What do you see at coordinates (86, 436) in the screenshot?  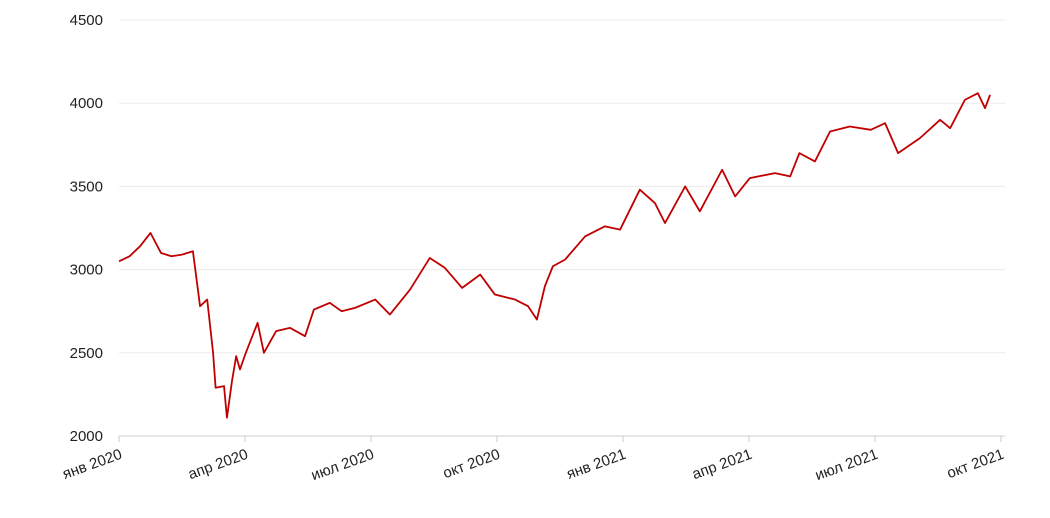 I see `y-tick-label: 2000` at bounding box center [86, 436].